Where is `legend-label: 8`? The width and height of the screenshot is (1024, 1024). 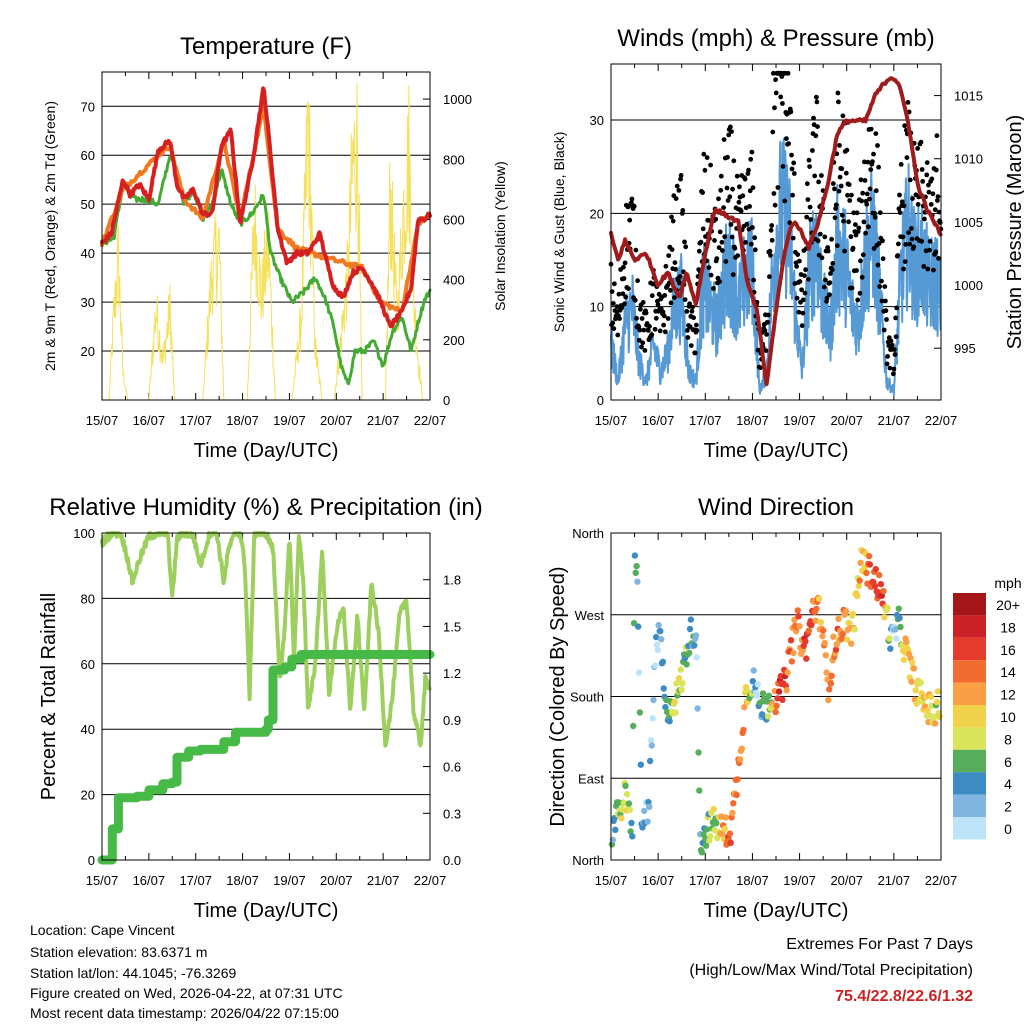 legend-label: 8 is located at coordinates (1008, 739).